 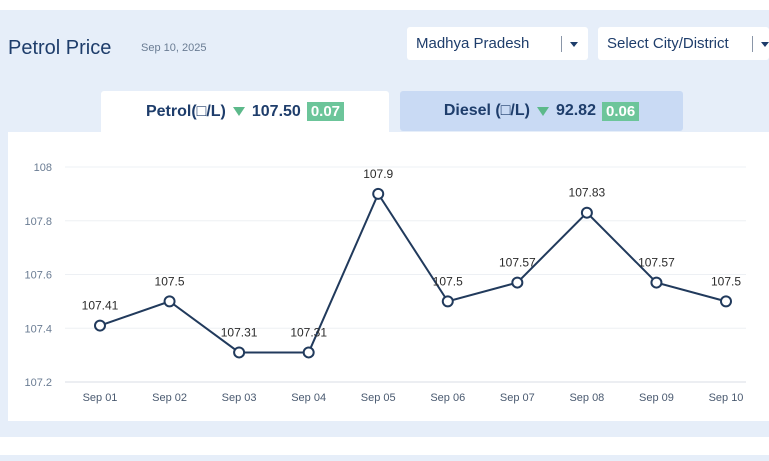 I want to click on y-tick-label: 107.2, so click(x=38, y=383).